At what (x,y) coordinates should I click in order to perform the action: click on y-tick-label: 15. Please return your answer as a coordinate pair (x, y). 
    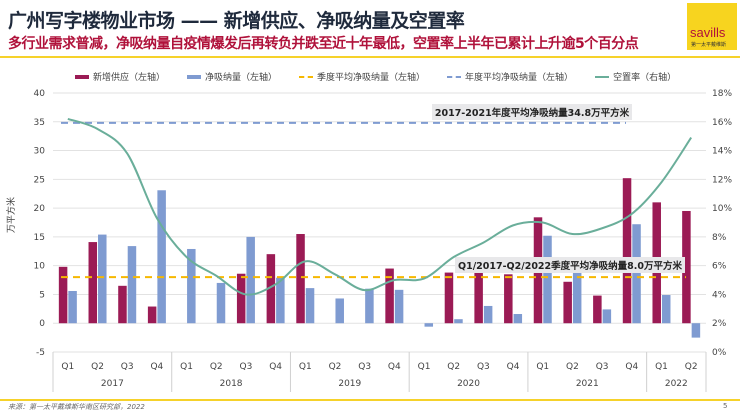
    Looking at the image, I should click on (39, 238).